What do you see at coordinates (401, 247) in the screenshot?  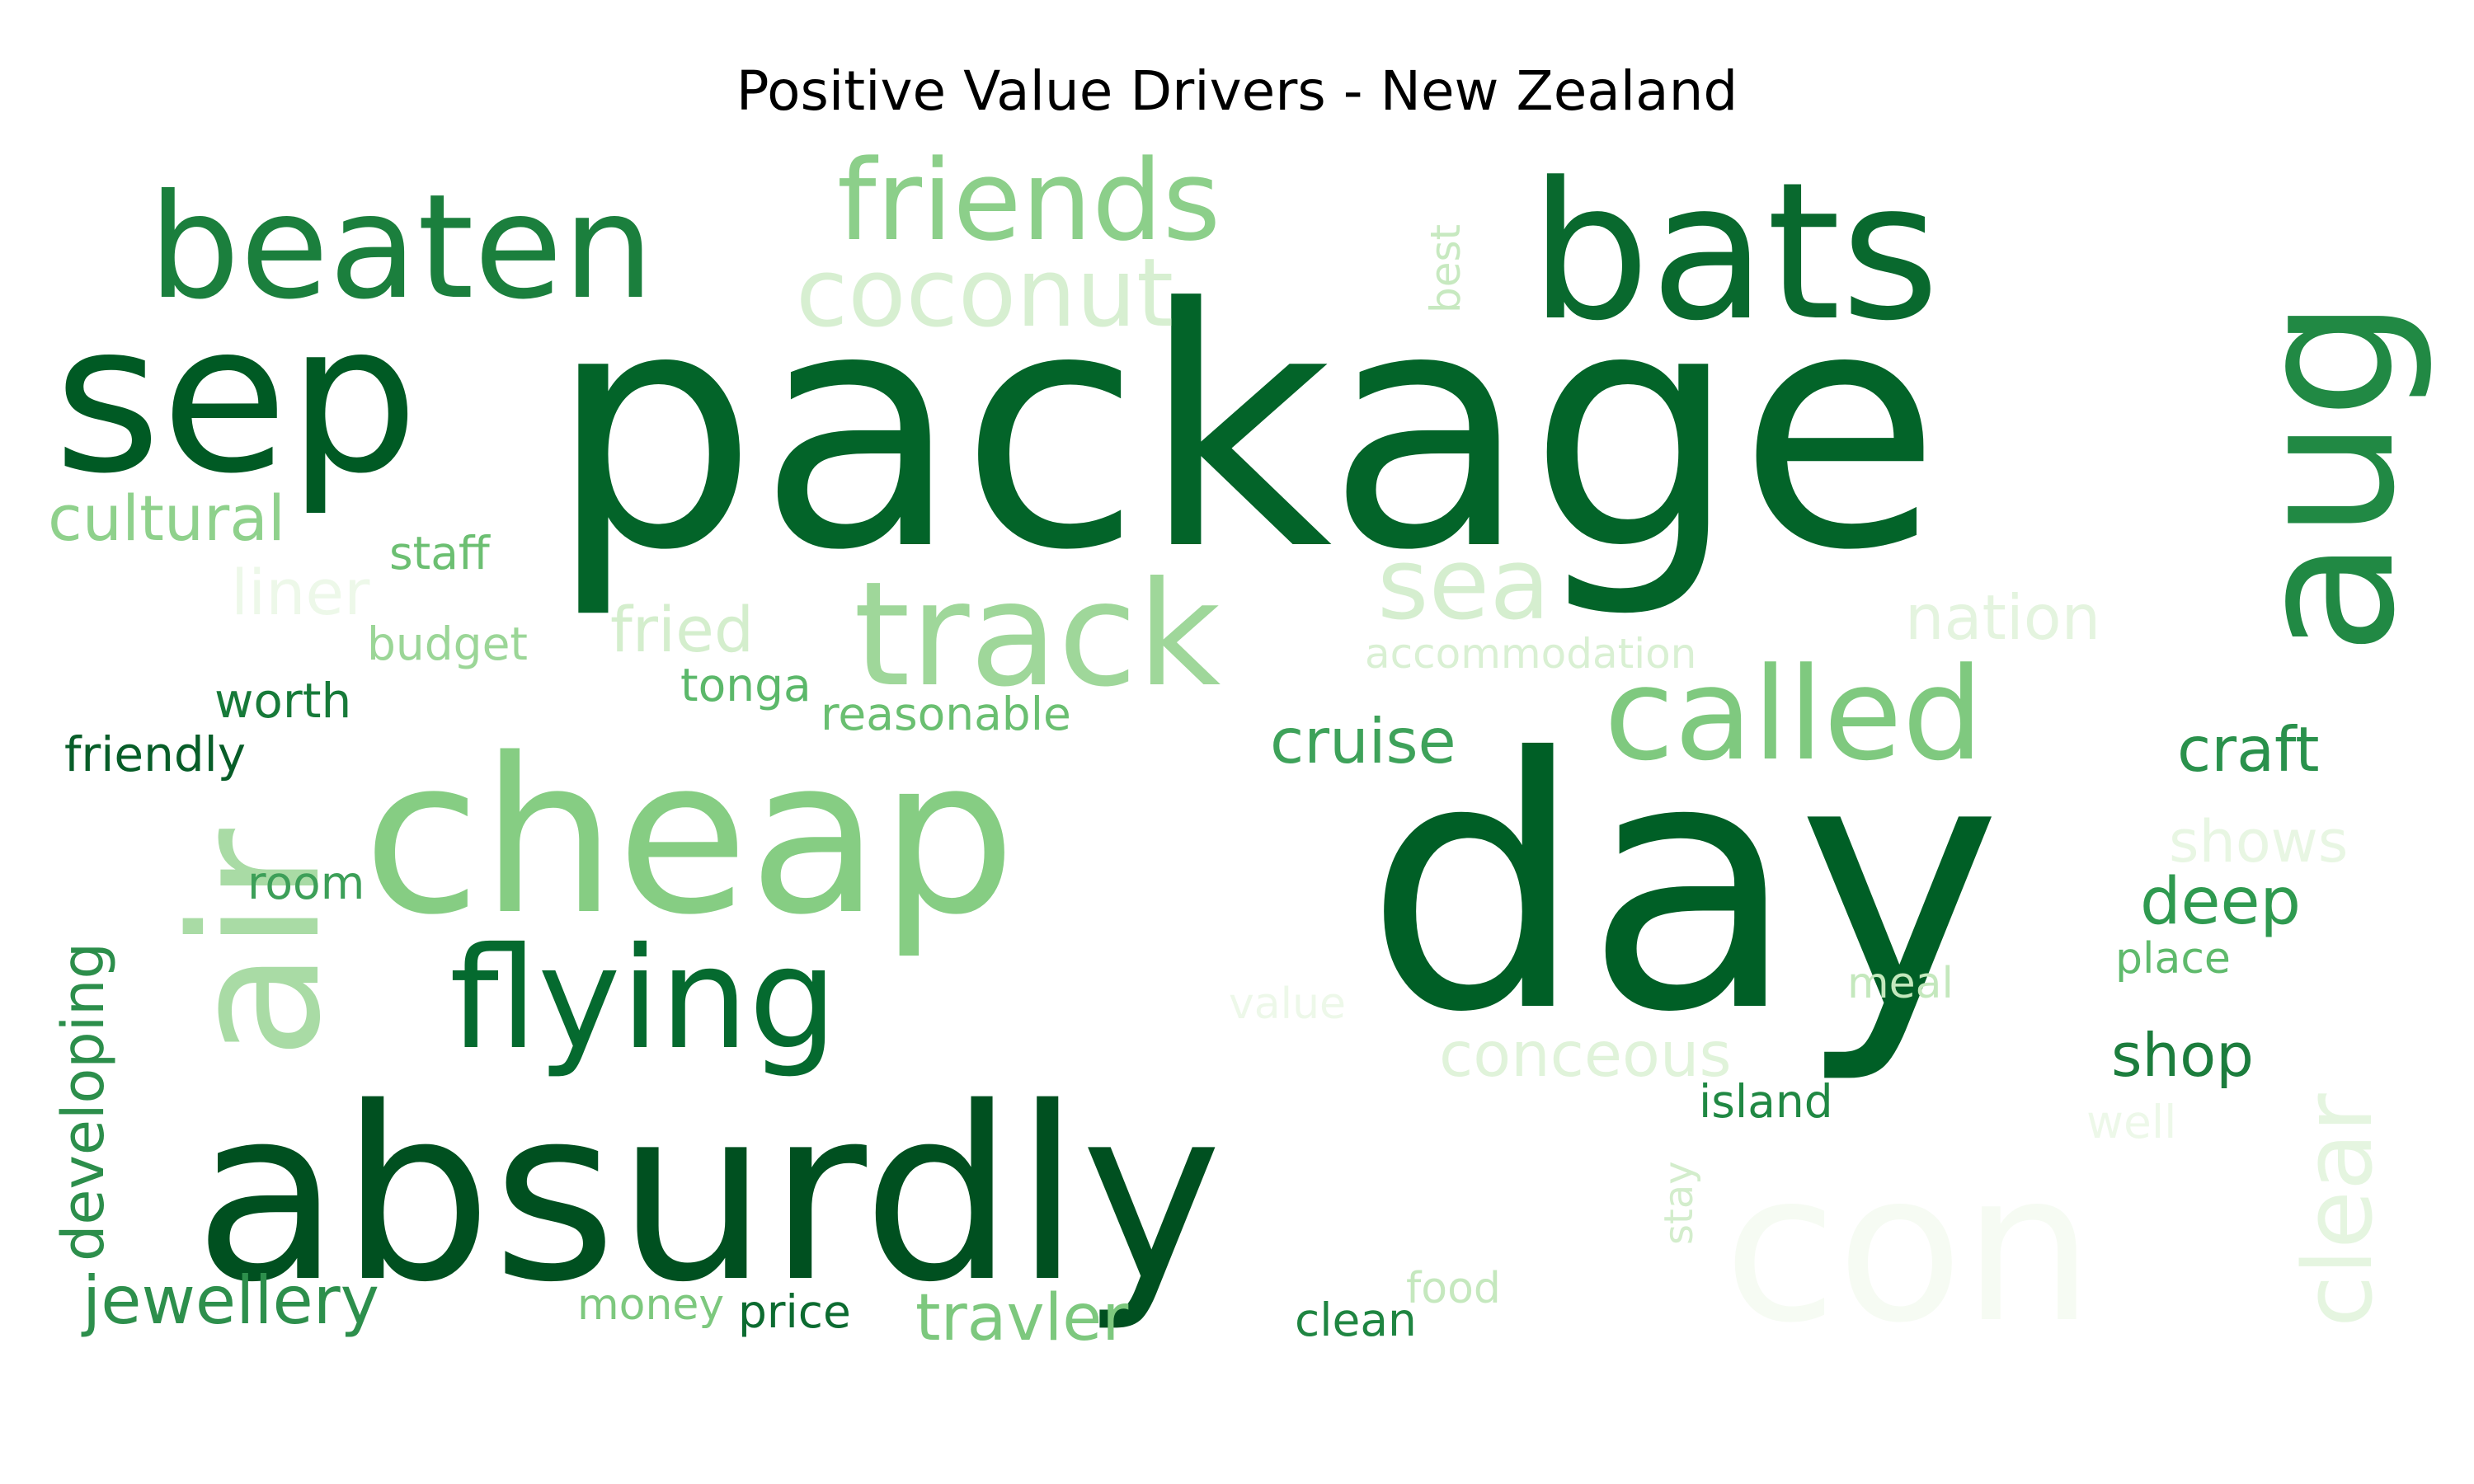 I see `word-beaten: beaten` at bounding box center [401, 247].